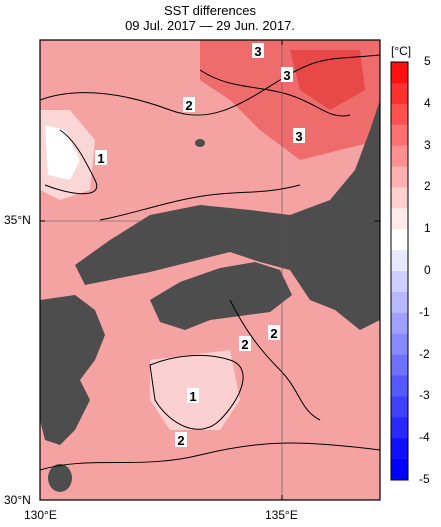 This screenshot has height=527, width=441. What do you see at coordinates (62, 152) in the screenshot?
I see `neutral-region` at bounding box center [62, 152].